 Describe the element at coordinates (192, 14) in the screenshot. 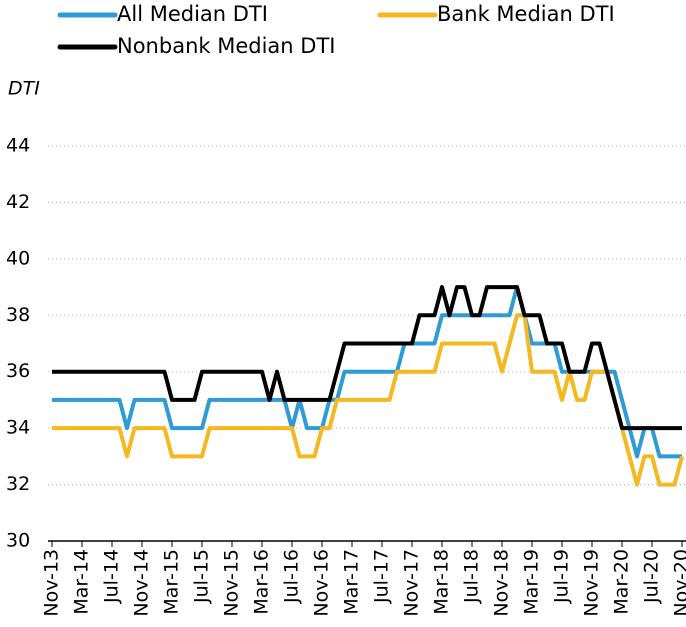

I see `legend-label: All Median DTI` at that location.